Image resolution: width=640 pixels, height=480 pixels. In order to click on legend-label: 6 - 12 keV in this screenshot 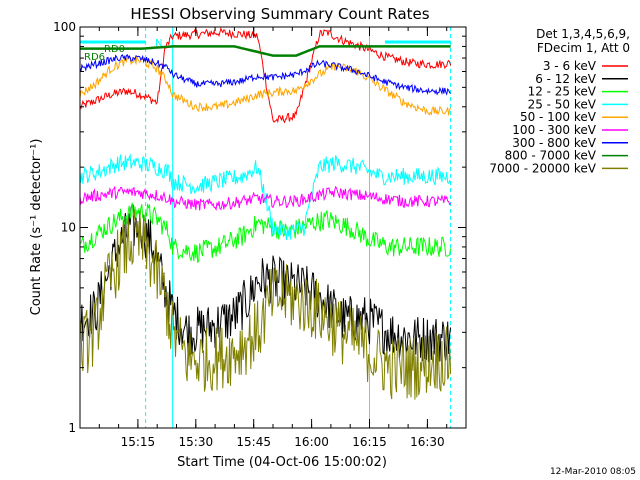, I will do `click(566, 79)`.